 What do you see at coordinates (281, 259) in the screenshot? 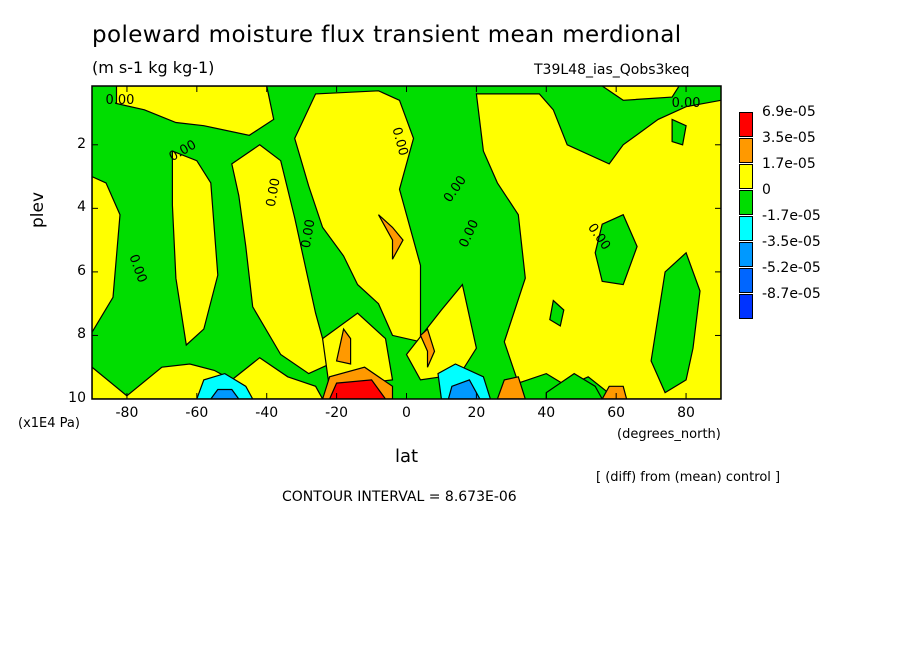
I see `region-yellow-col-b` at bounding box center [281, 259].